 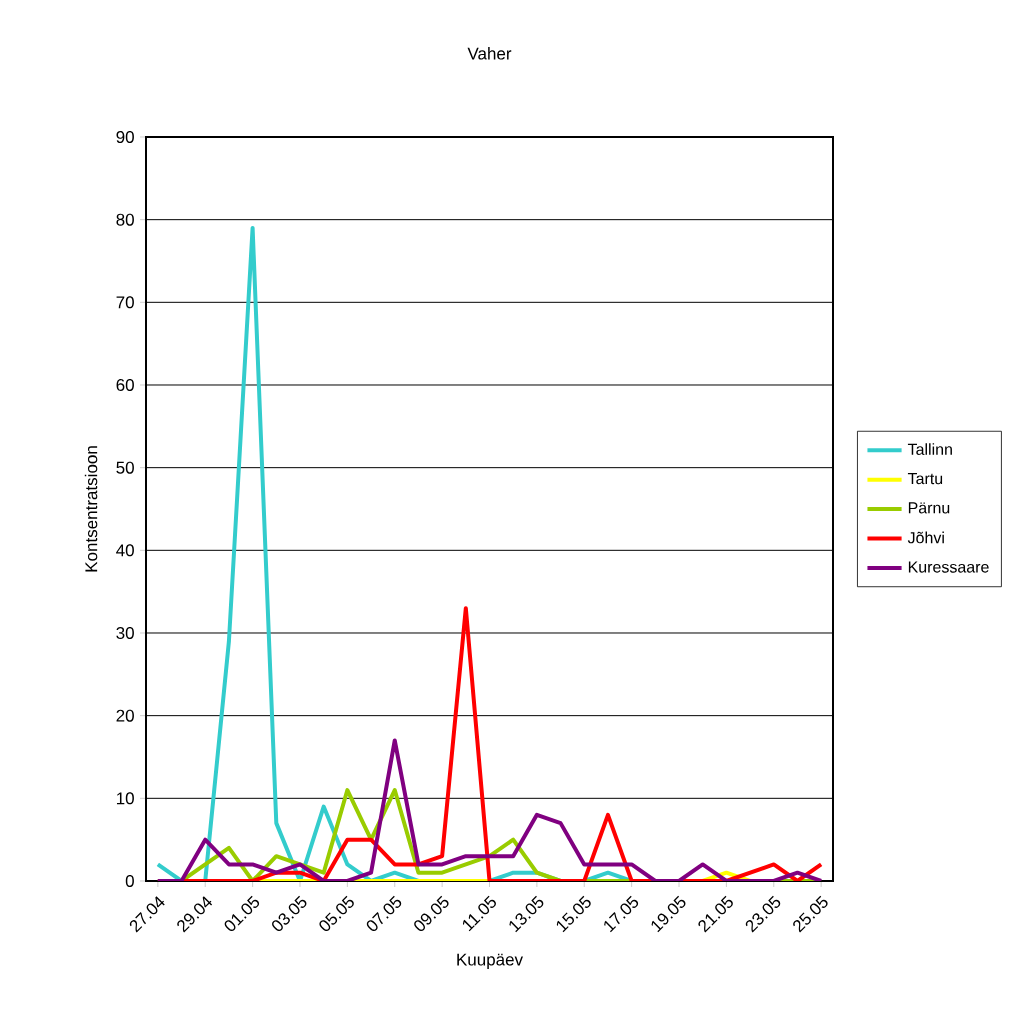 What do you see at coordinates (125, 798) in the screenshot?
I see `y-tick-label: 10` at bounding box center [125, 798].